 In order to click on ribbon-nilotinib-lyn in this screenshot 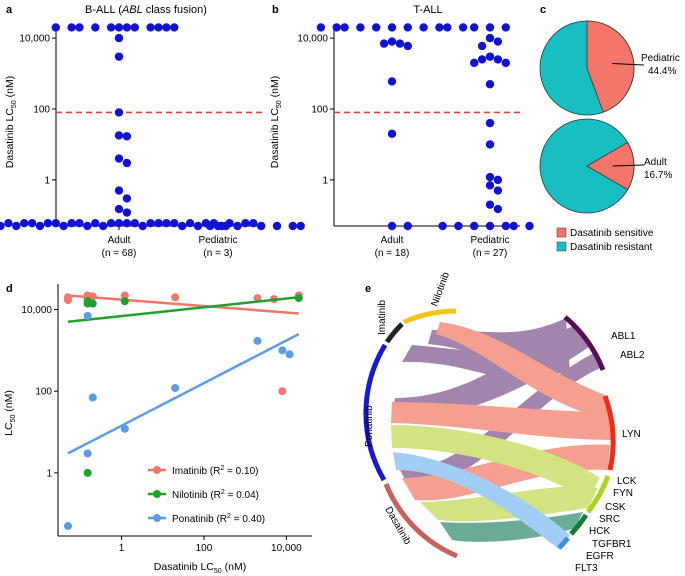, I will do `click(522, 371)`.